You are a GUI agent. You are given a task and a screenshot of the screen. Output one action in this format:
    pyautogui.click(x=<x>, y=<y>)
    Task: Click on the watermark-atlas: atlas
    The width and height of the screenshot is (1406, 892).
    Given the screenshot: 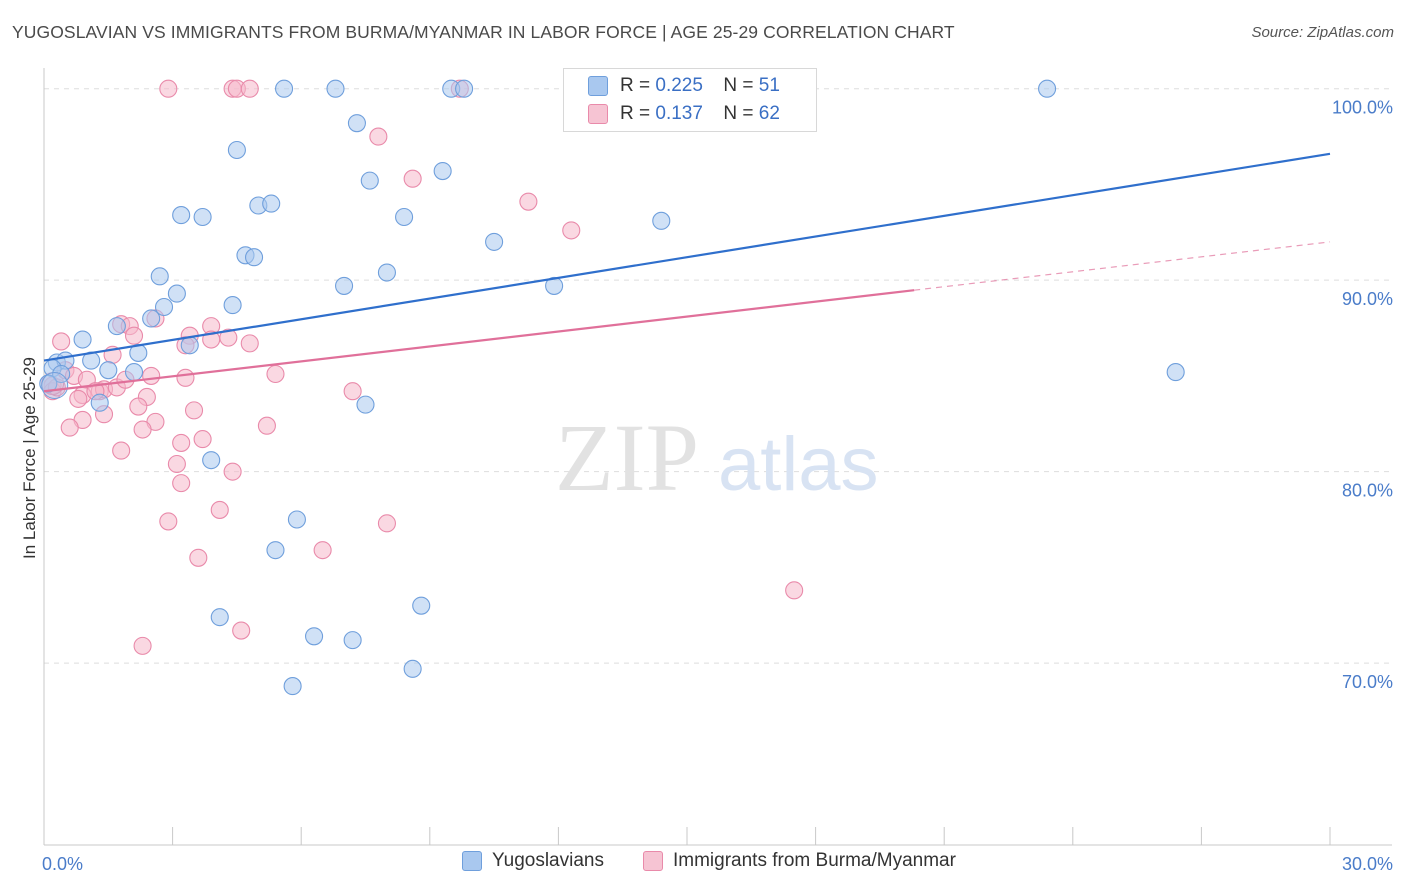 What is the action you would take?
    pyautogui.click(x=798, y=464)
    